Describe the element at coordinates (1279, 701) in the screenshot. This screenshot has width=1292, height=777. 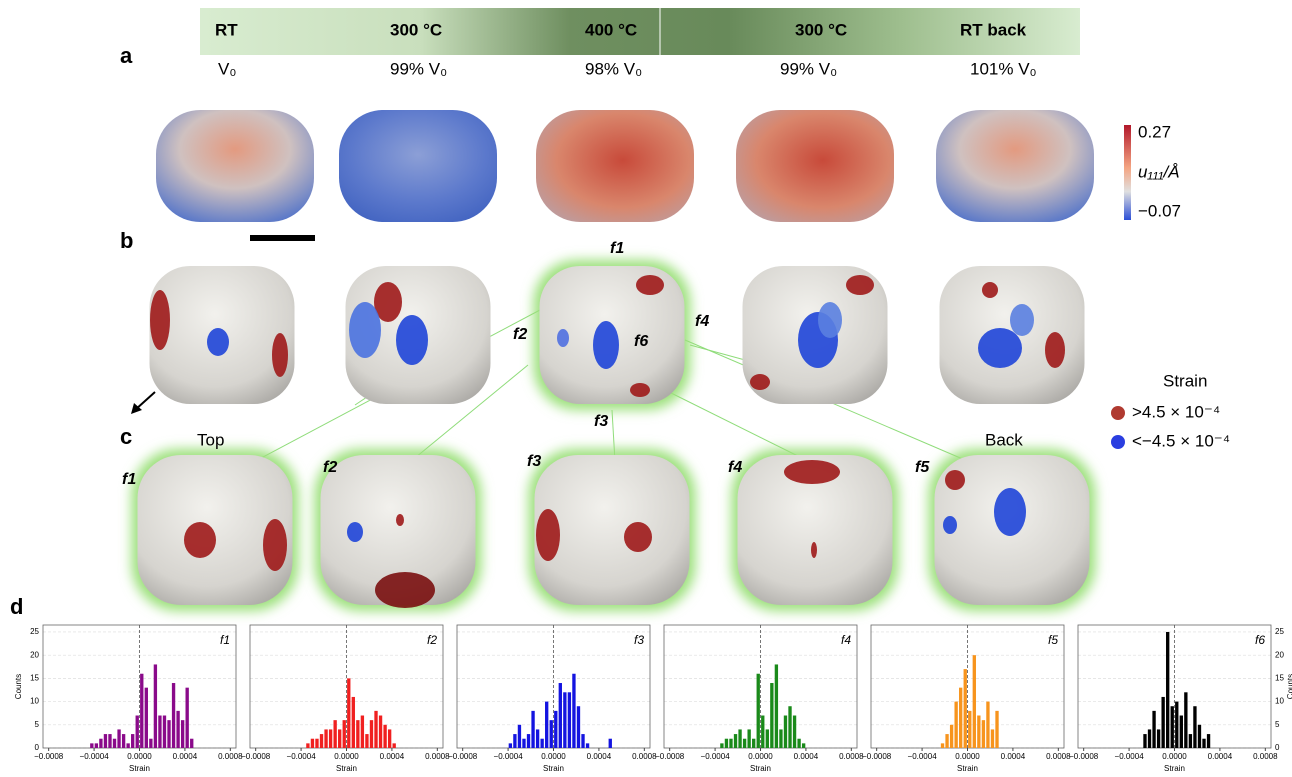
I see `y-tick-label: 10` at that location.